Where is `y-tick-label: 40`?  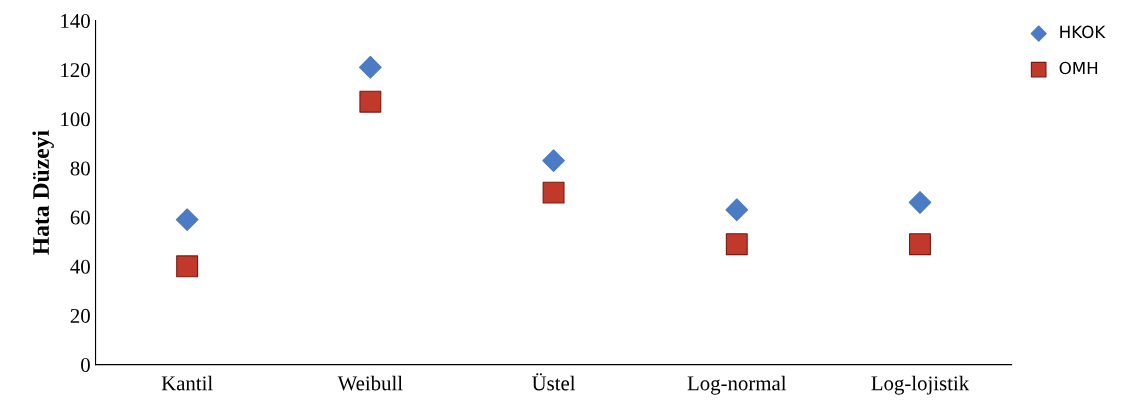 y-tick-label: 40 is located at coordinates (80, 266).